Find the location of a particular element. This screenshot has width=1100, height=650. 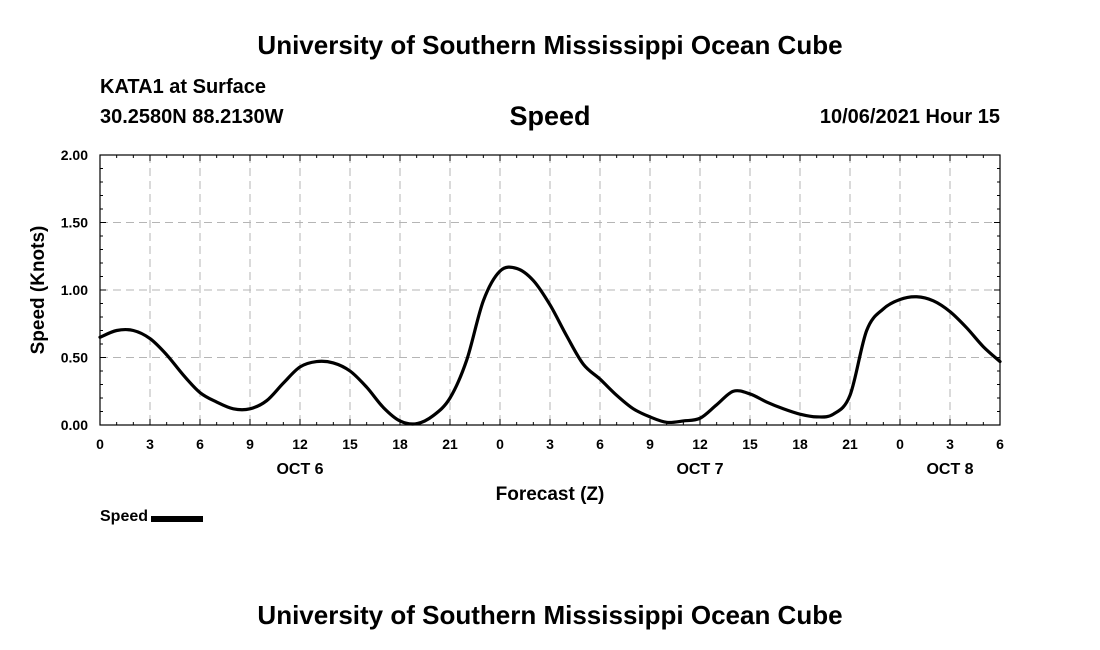

legend: Speed is located at coordinates (152, 517).